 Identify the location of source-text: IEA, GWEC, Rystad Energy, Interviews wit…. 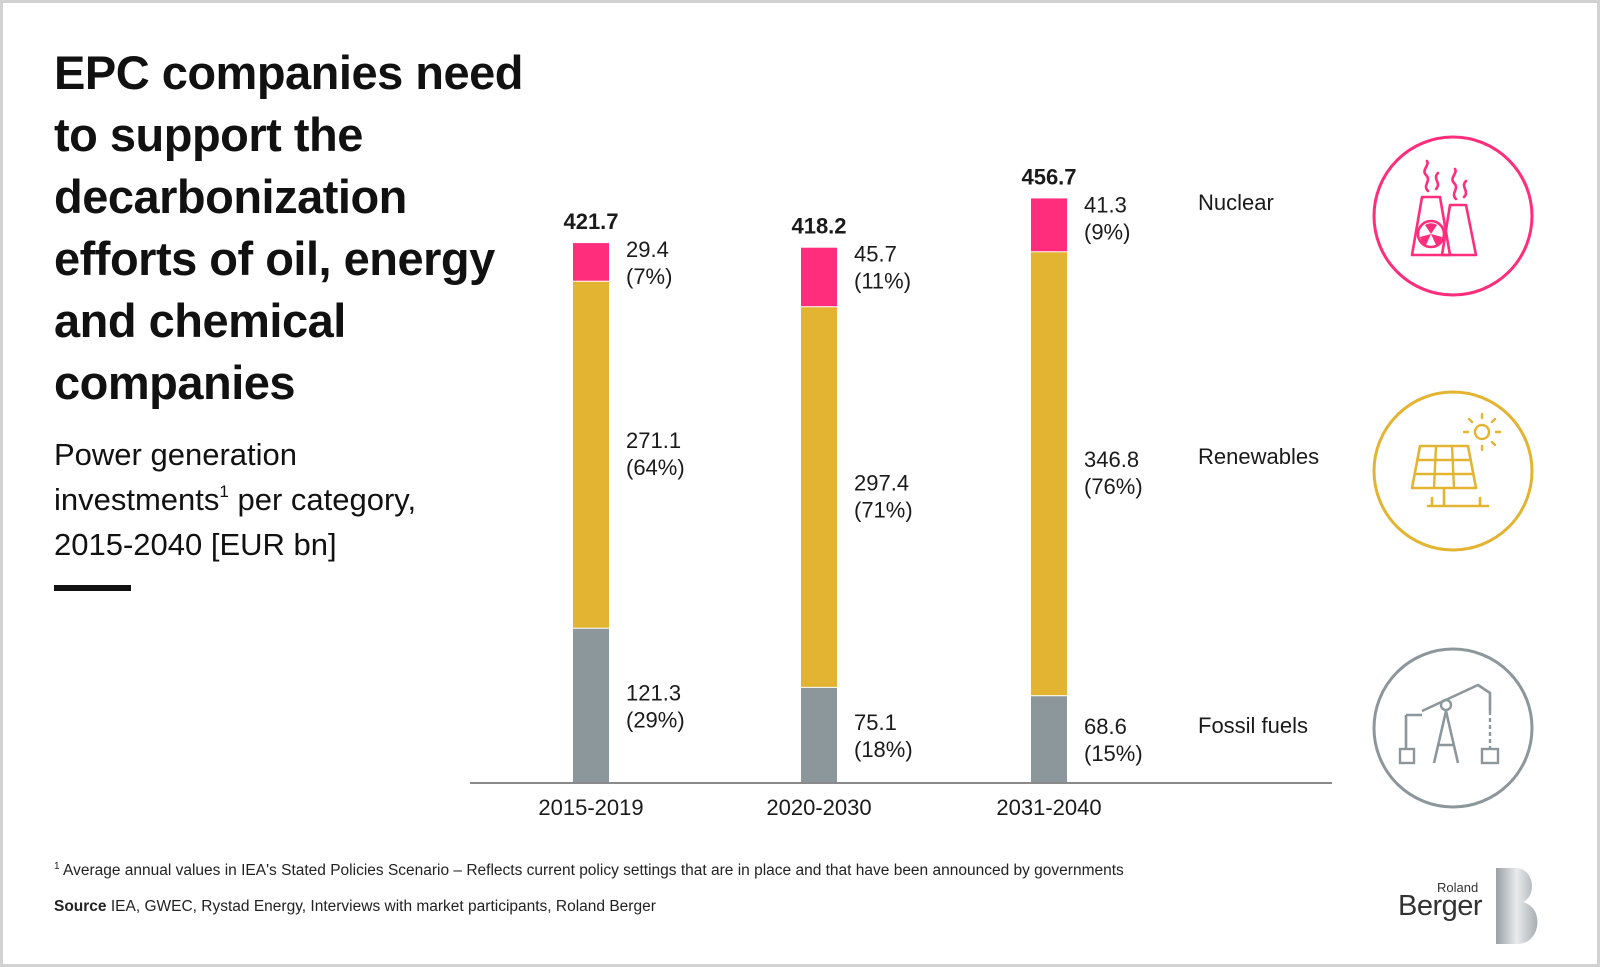
(381, 906).